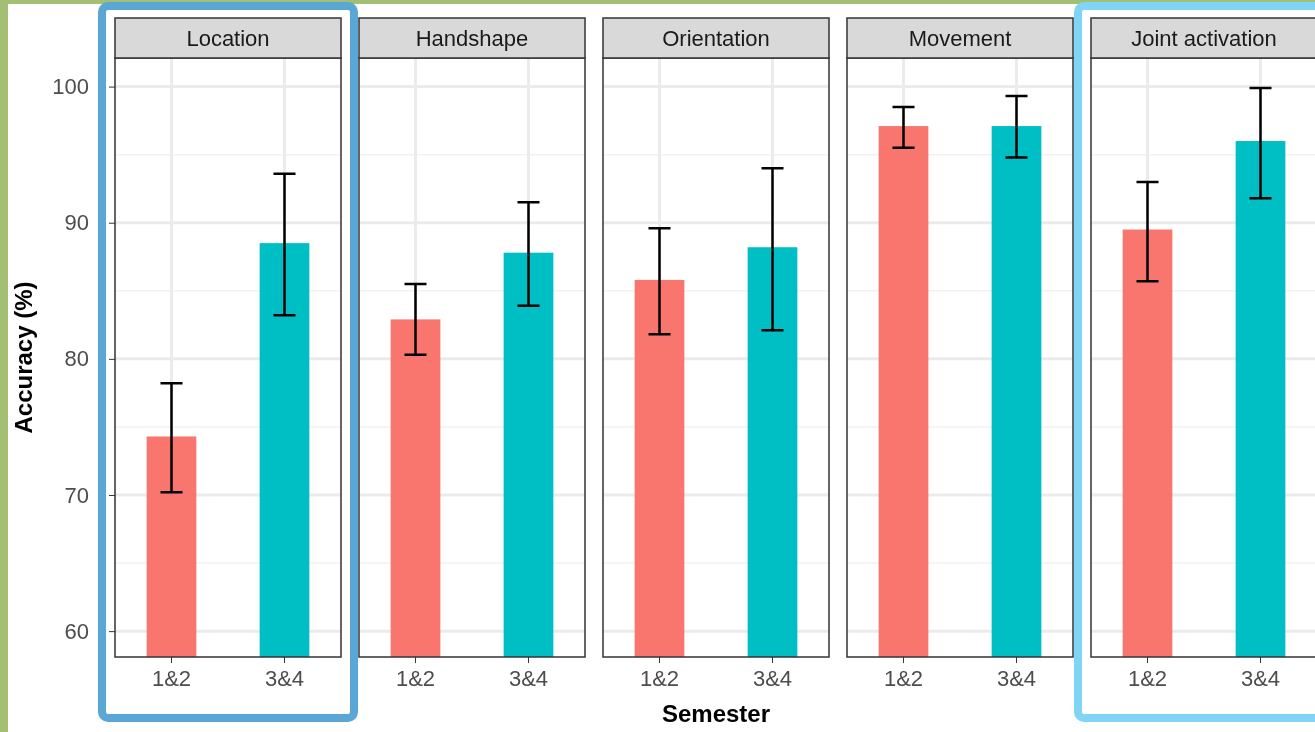  I want to click on y-tick-label: 90, so click(76, 223).